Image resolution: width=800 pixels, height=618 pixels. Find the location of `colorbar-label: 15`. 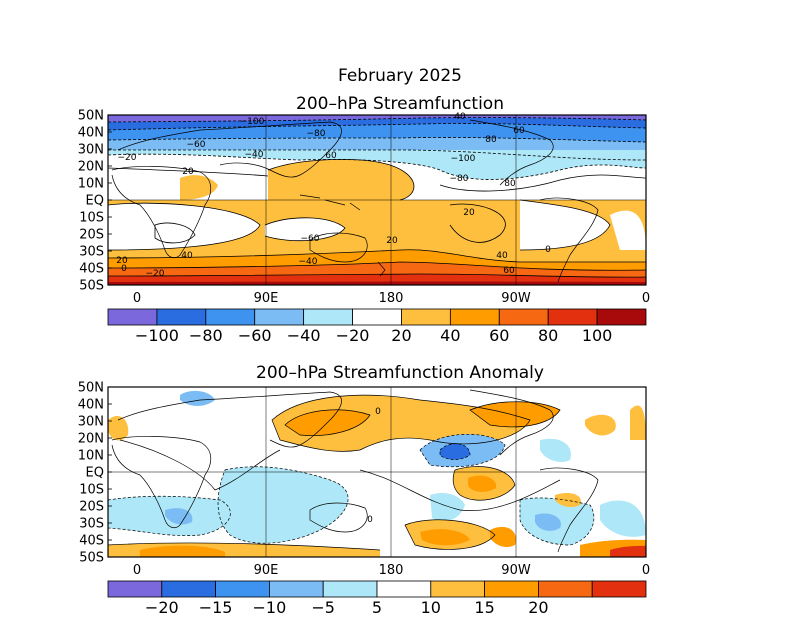

colorbar-label: 15 is located at coordinates (484, 607).